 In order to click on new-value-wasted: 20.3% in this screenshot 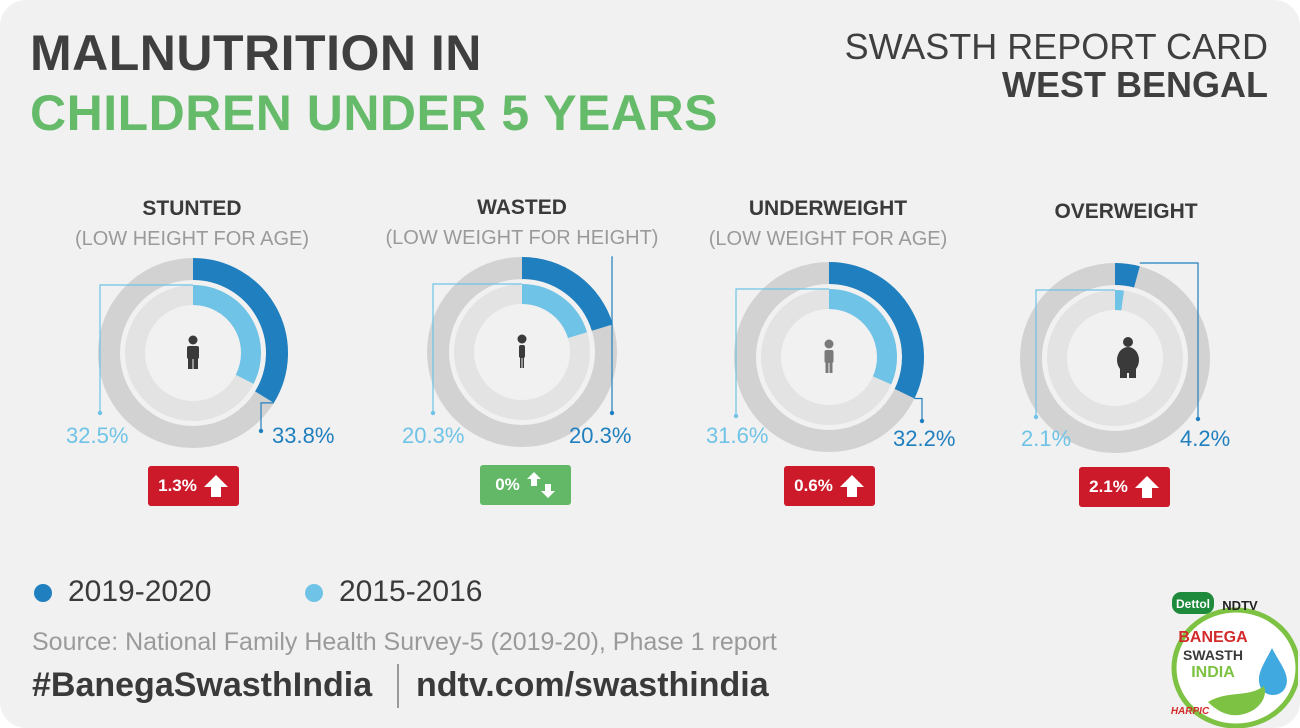, I will do `click(600, 435)`.